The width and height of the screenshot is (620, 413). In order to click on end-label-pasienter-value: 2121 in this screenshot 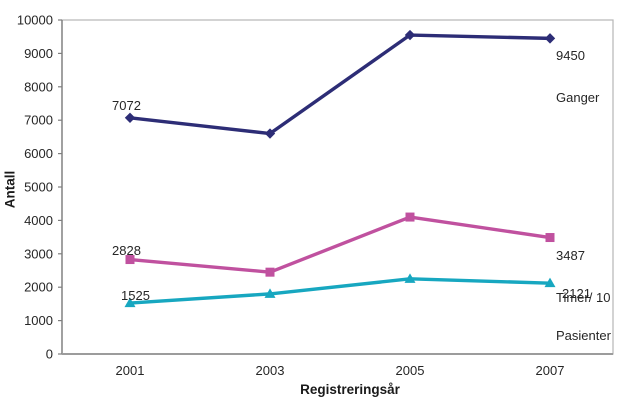, I will do `click(576, 293)`.